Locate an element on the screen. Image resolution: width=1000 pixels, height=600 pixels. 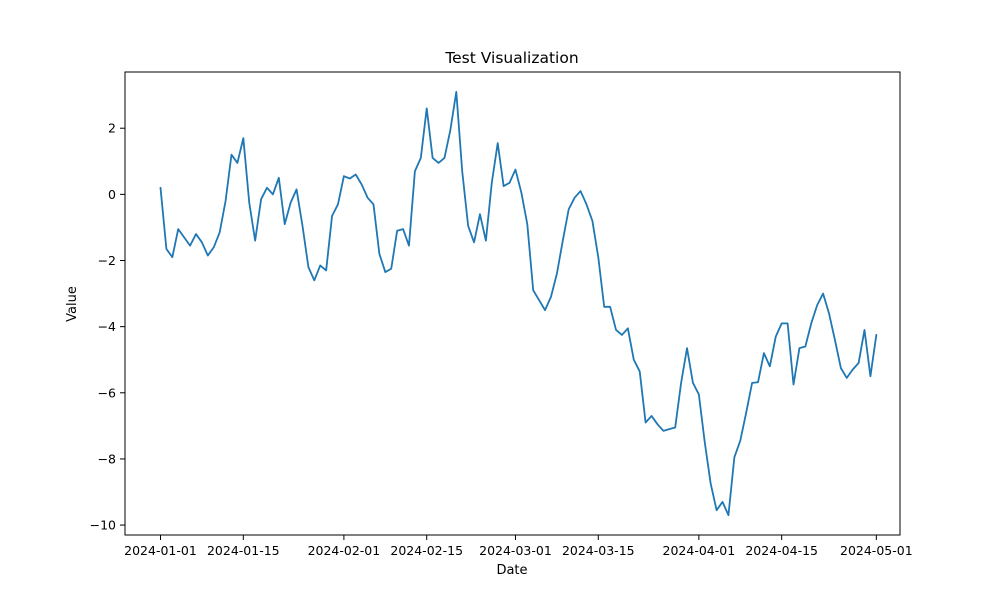
y-tick-label: 0 is located at coordinates (112, 194).